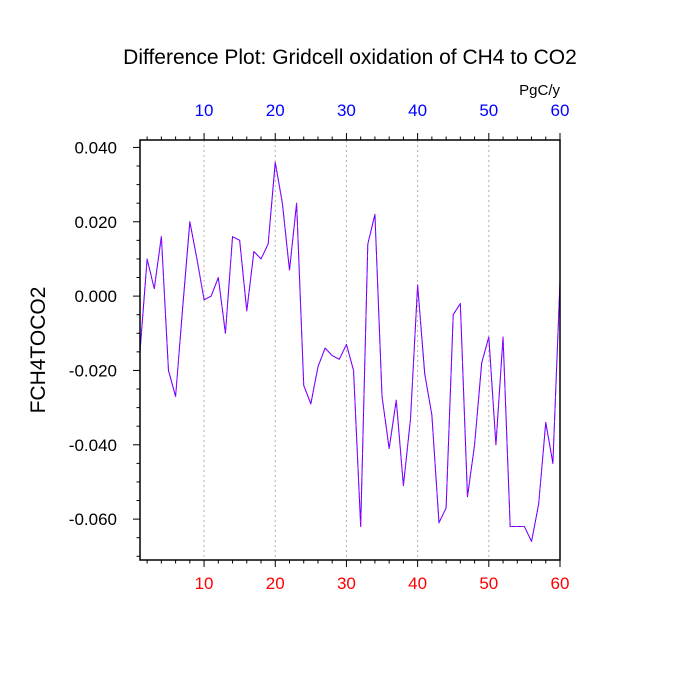  I want to click on x-tick-label-bottom: 10, so click(204, 583).